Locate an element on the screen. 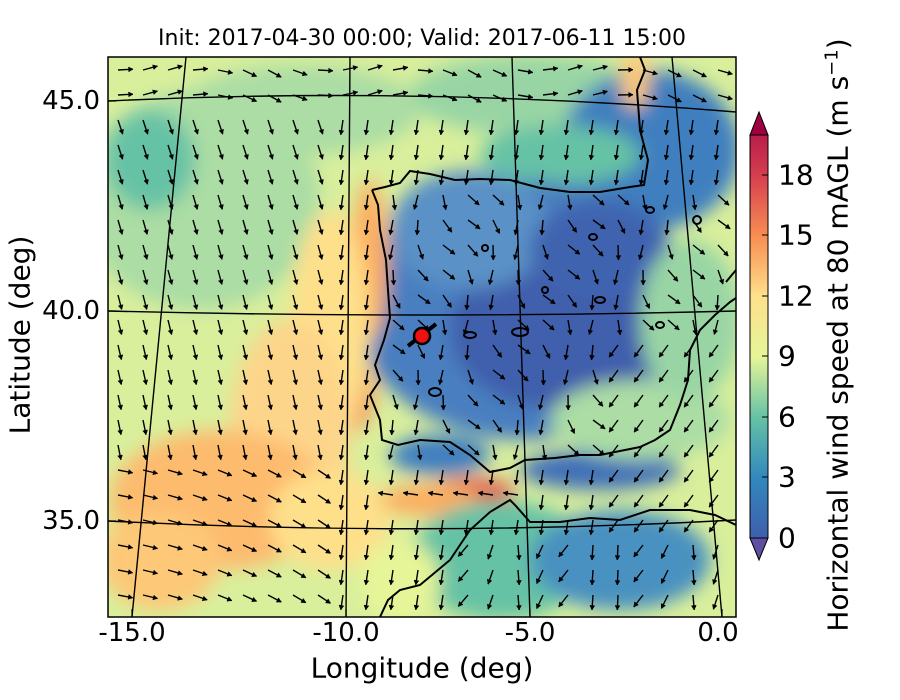 The height and width of the screenshot is (700, 900). colorbar-tick-label: 6 is located at coordinates (787, 417).